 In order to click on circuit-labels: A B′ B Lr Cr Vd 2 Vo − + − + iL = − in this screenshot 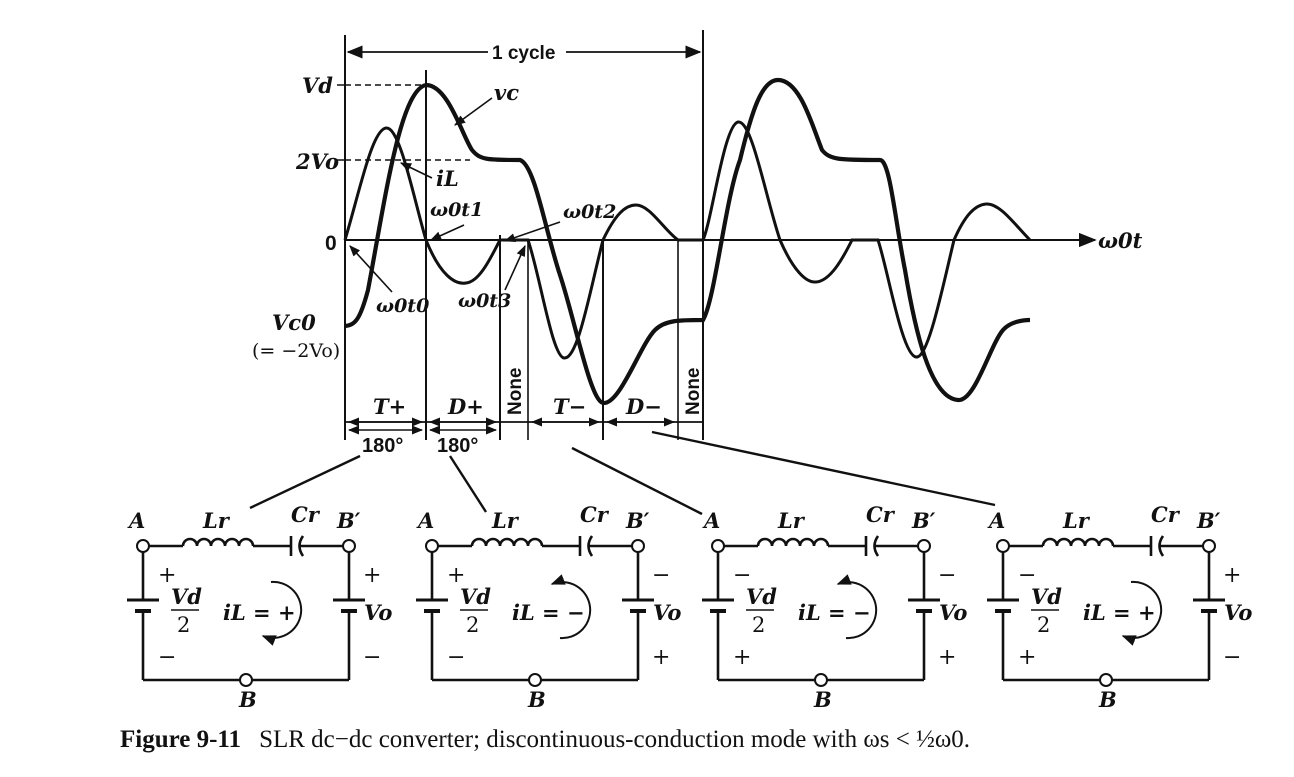, I will do `click(834, 607)`.